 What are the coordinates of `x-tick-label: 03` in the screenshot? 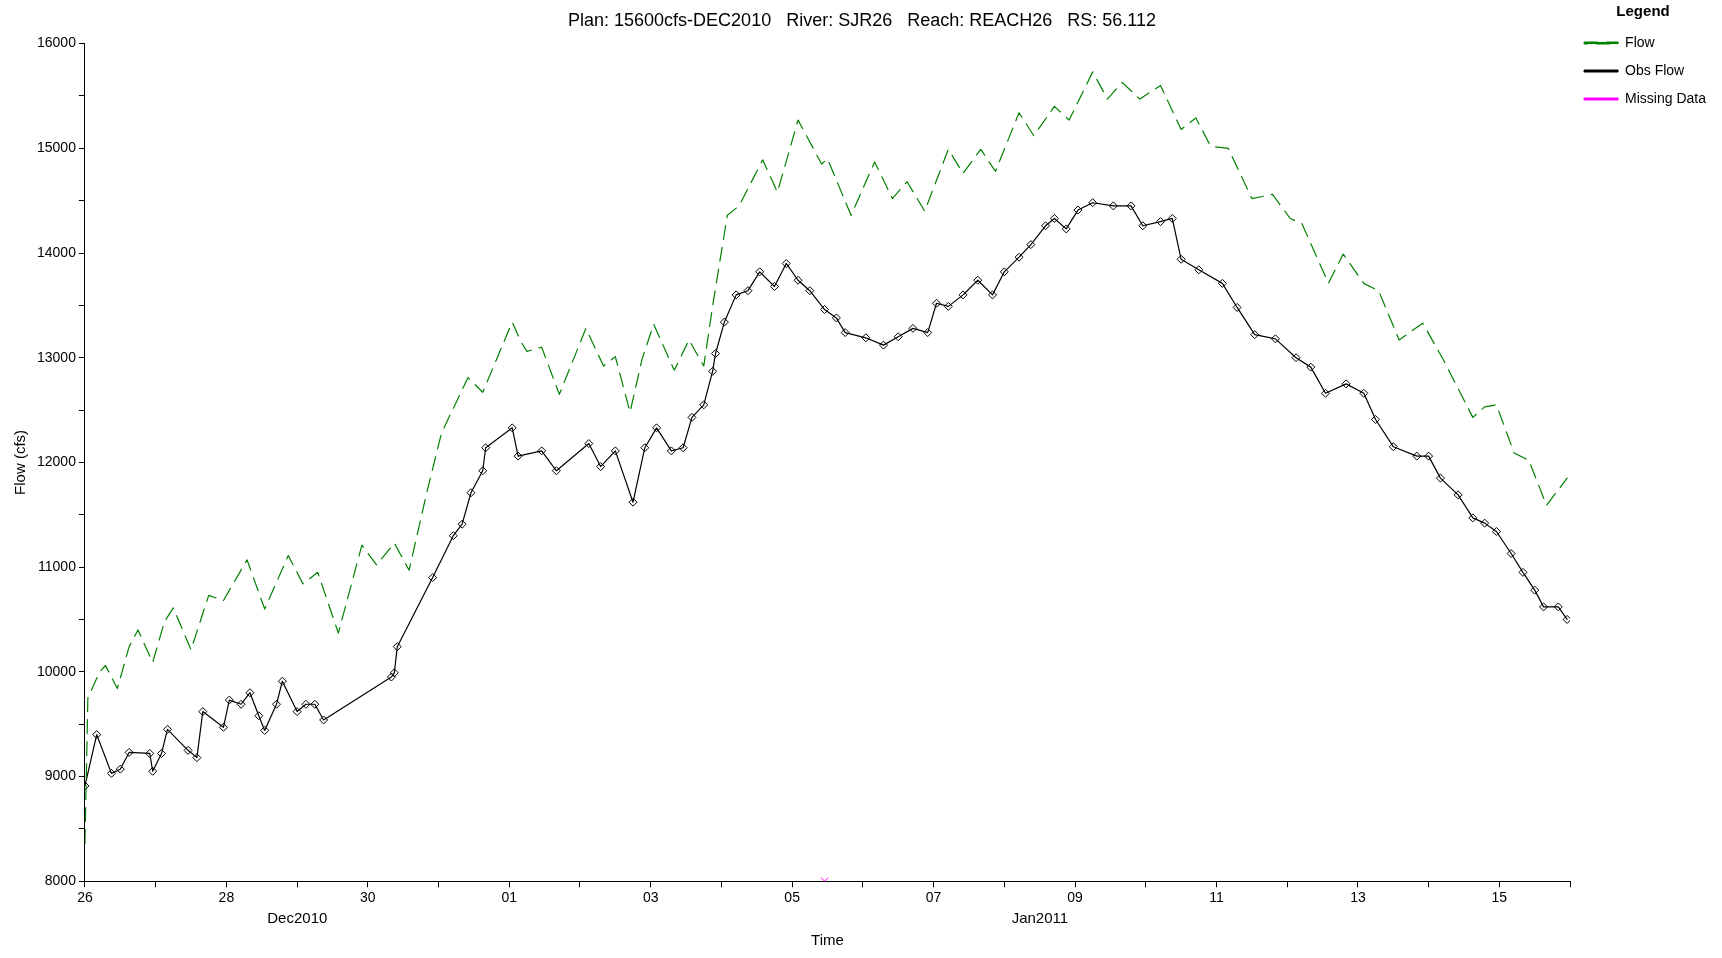 It's located at (650, 897).